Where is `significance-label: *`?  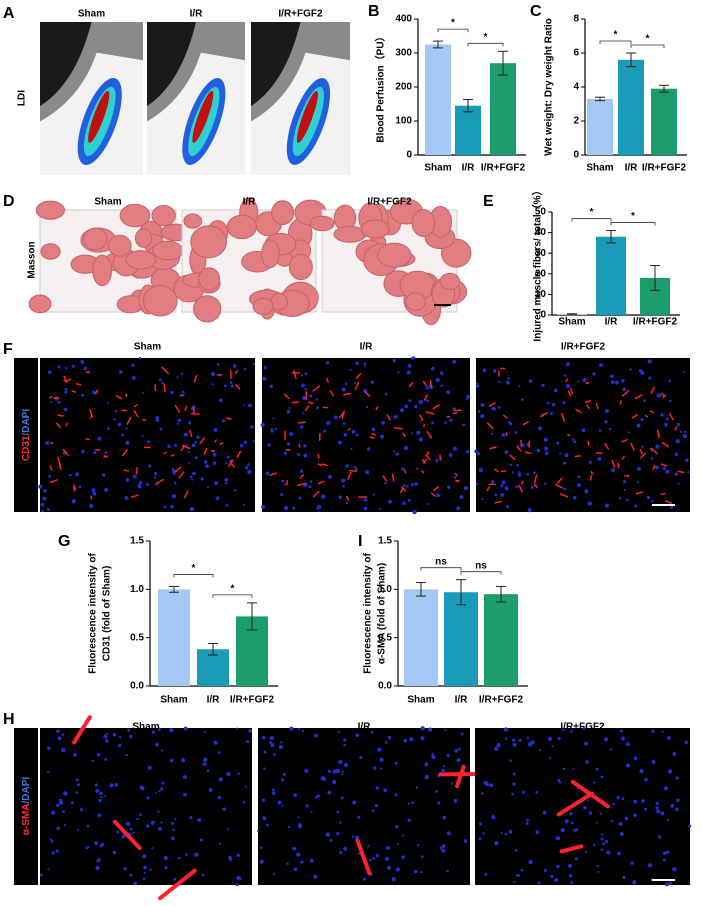 significance-label: * is located at coordinates (648, 39).